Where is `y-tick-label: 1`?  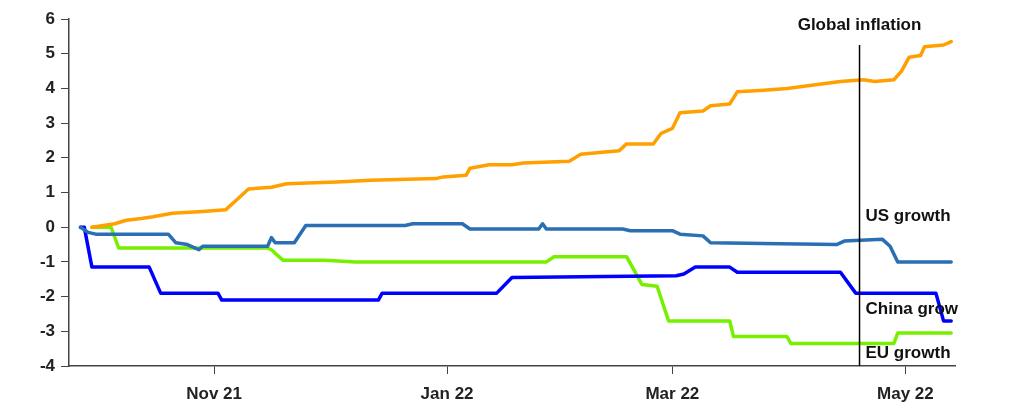
y-tick-label: 1 is located at coordinates (50, 192).